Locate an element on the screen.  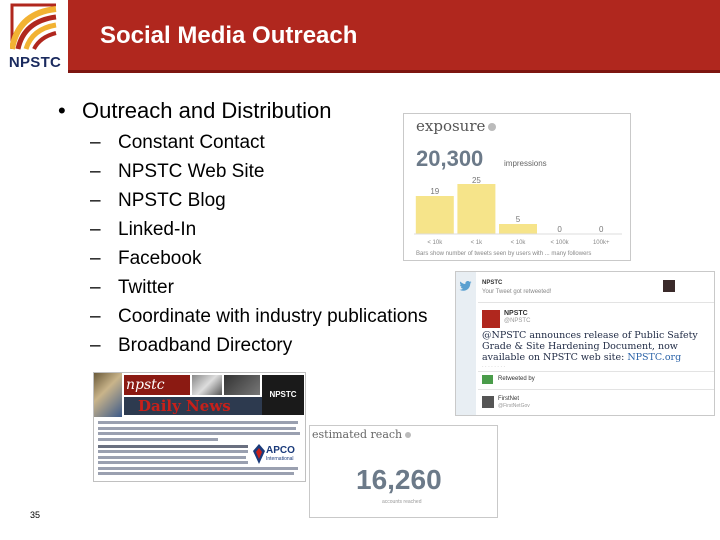
retweet-icon is located at coordinates (487, 379).